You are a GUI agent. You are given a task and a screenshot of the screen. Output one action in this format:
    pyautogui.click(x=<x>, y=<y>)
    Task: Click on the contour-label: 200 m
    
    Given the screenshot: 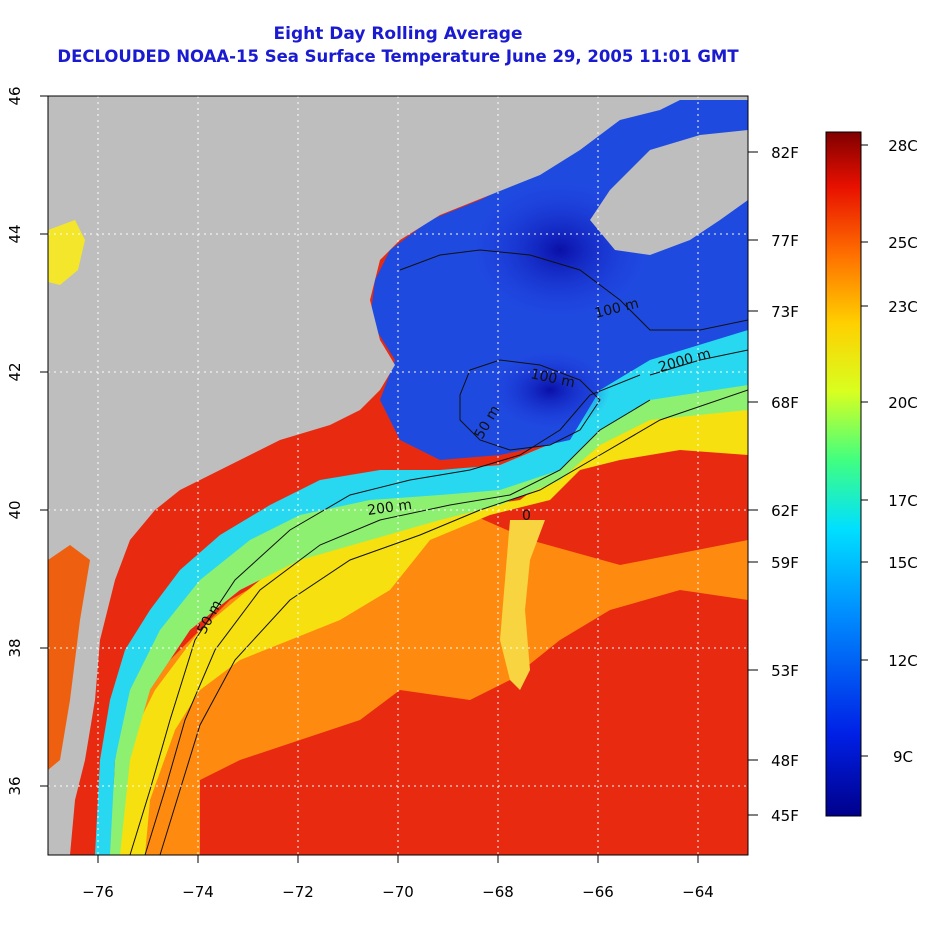 What is the action you would take?
    pyautogui.click(x=389, y=508)
    